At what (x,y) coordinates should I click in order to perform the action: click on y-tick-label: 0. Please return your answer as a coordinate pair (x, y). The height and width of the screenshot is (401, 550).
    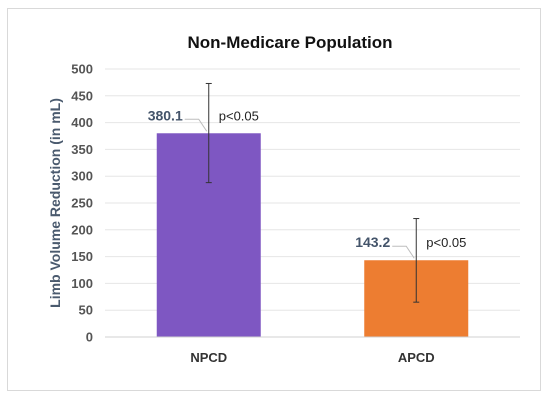
    Looking at the image, I should click on (89, 337).